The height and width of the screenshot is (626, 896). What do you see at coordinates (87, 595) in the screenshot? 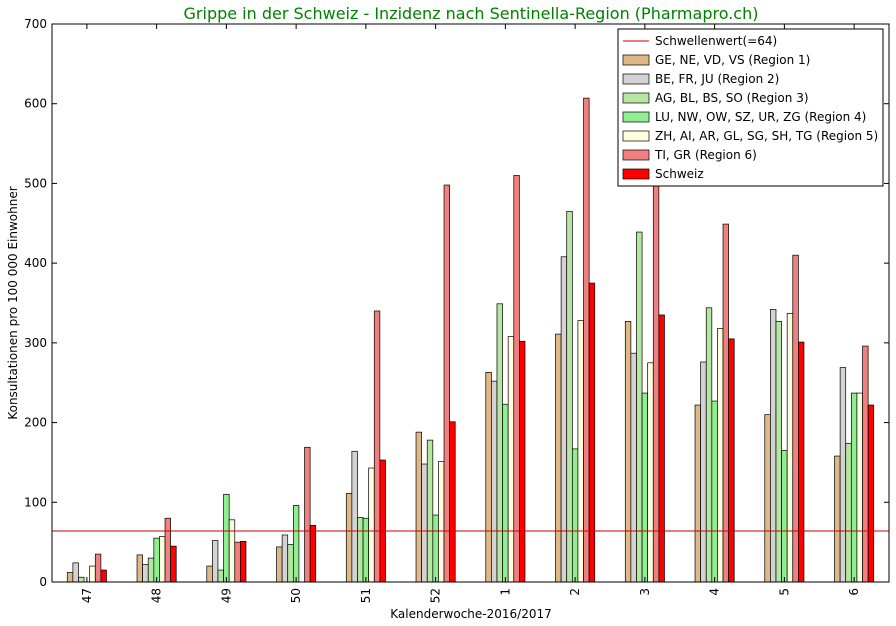
I see `x-tick-label: 47` at bounding box center [87, 595].